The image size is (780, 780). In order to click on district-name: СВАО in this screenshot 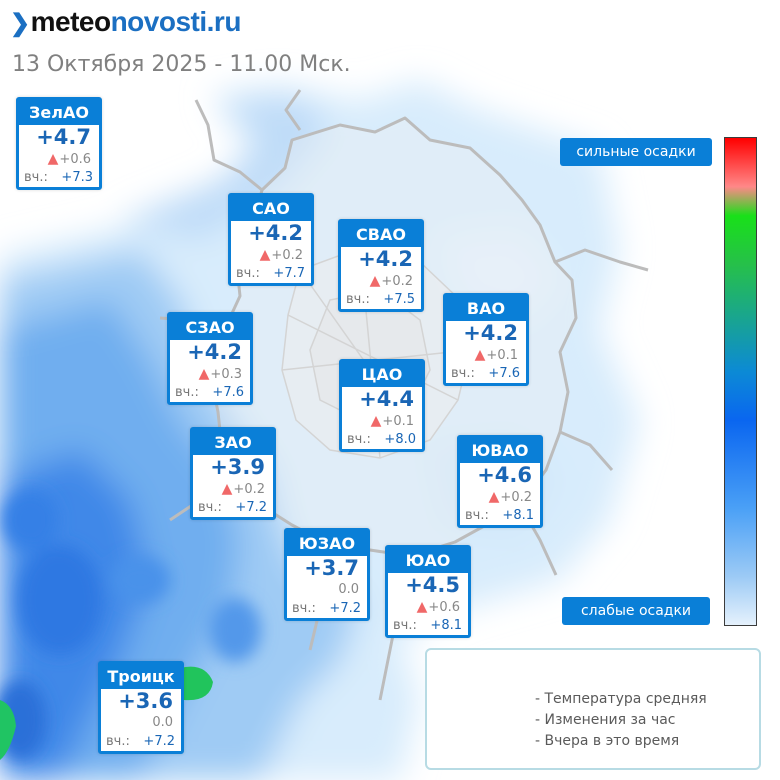, I will do `click(381, 234)`.